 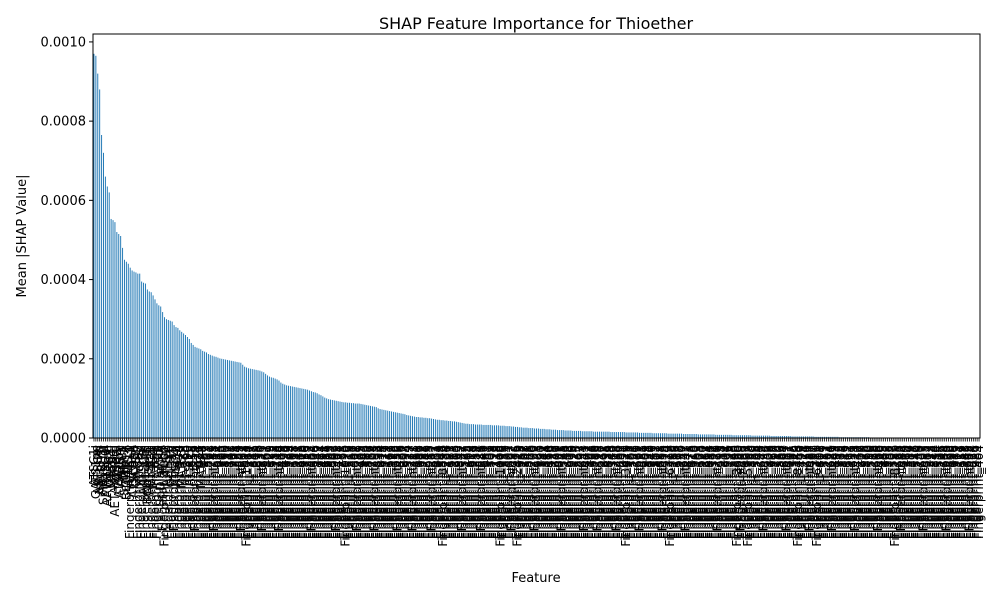 I want to click on x-tick-label: Fingerprint_811, so click(x=912, y=492).